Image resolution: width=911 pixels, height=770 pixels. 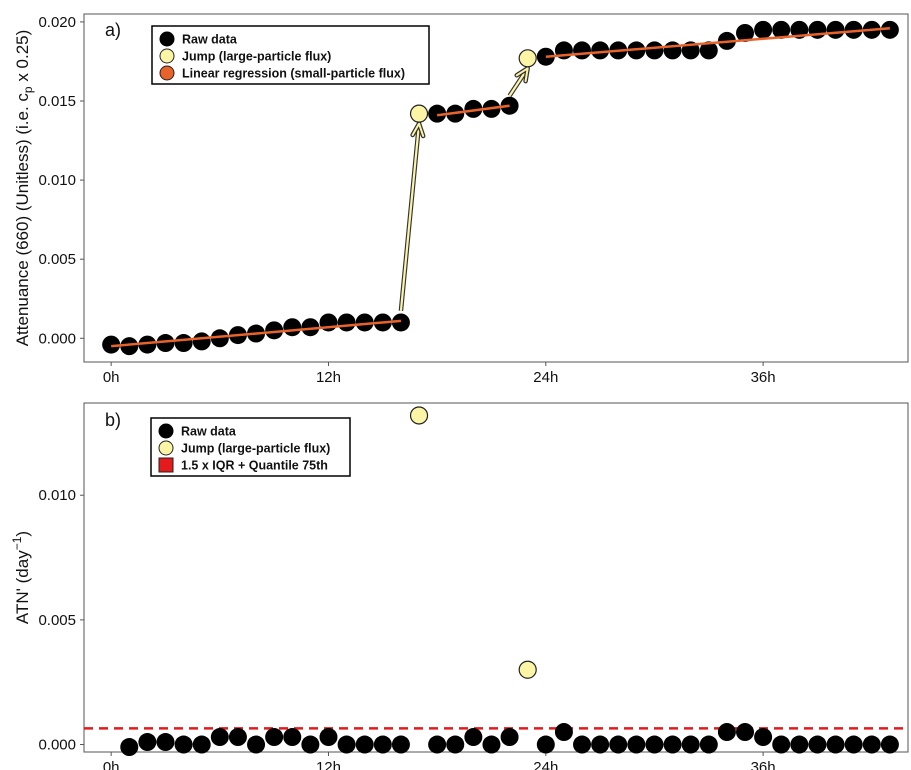 What do you see at coordinates (28, 89) in the screenshot?
I see `y-axis-label-subscript: p` at bounding box center [28, 89].